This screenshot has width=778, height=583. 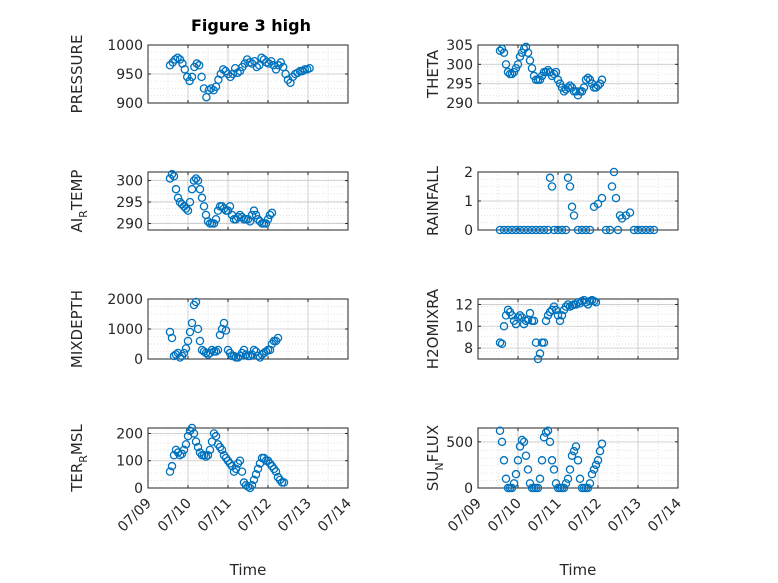 I want to click on y-tick-label: 295, so click(x=459, y=85).